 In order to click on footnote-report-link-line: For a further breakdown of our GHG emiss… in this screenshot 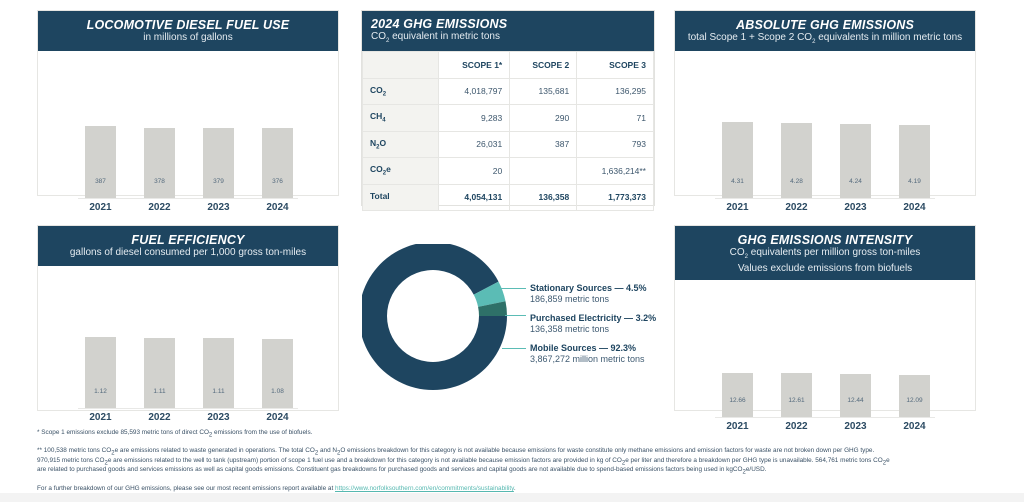, I will do `click(276, 489)`.